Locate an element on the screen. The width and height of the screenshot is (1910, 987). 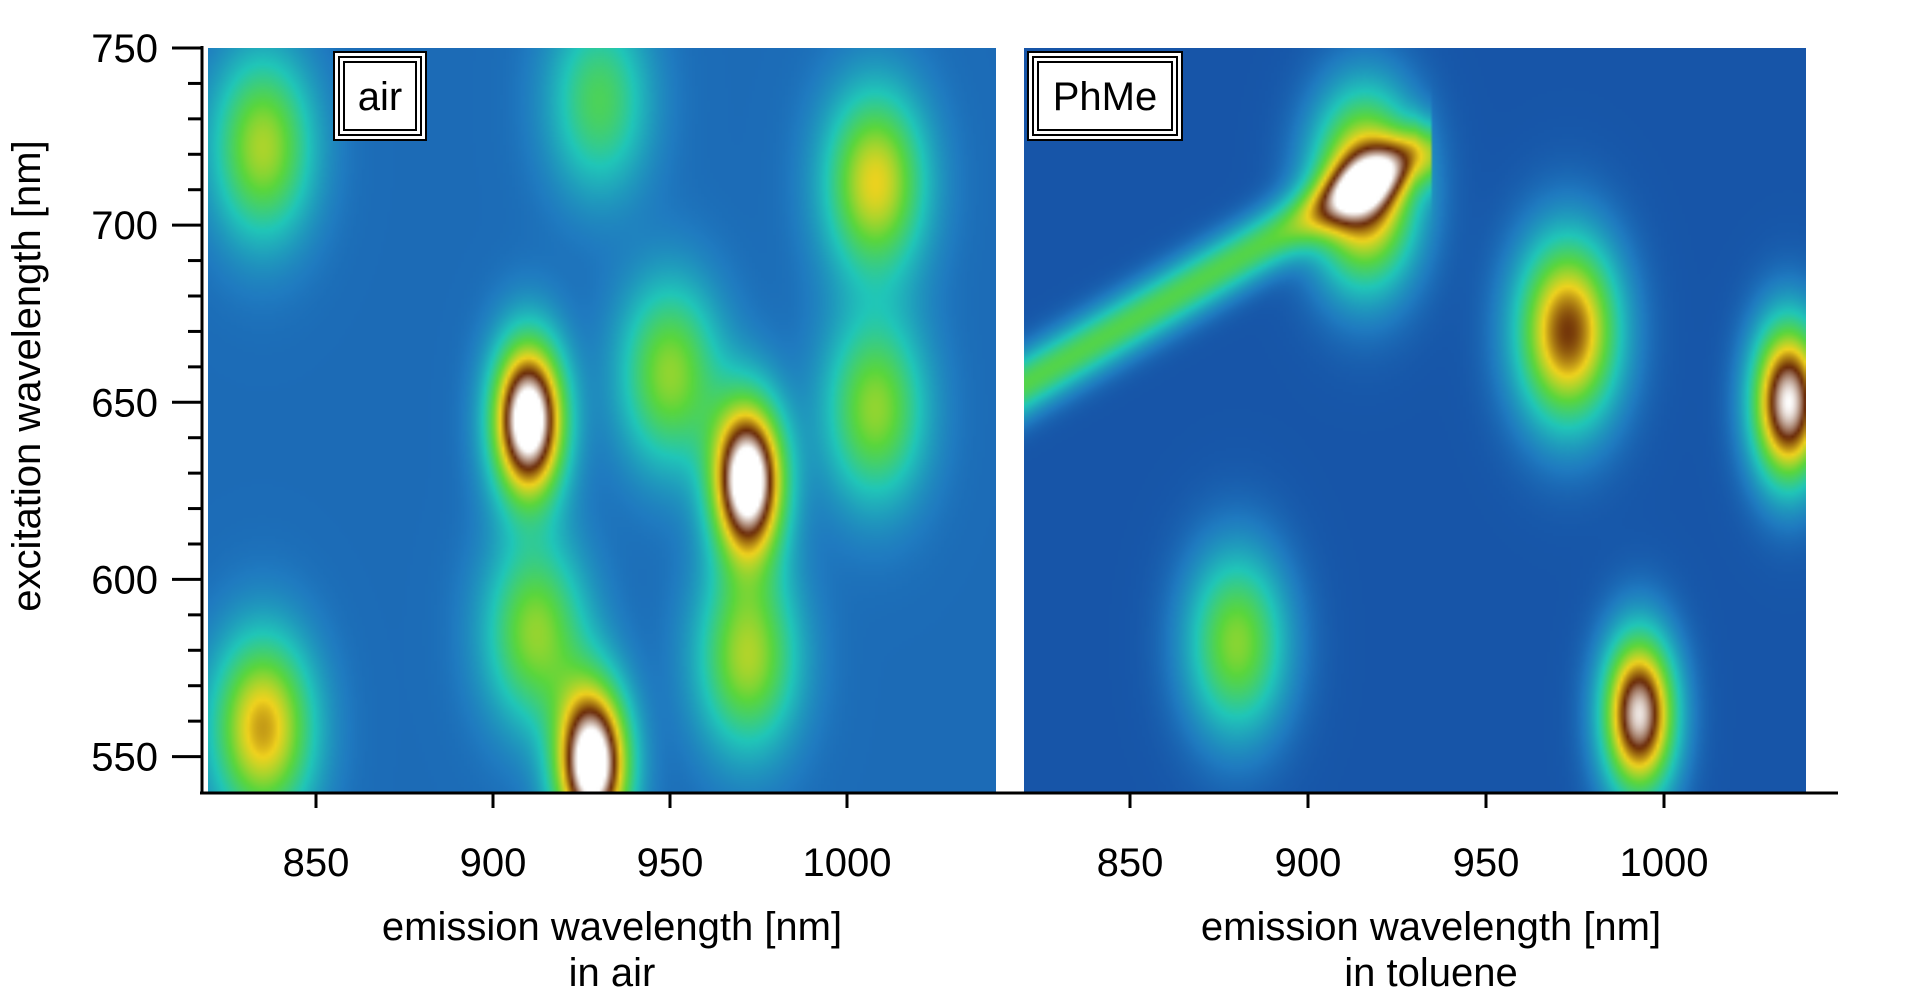
panel-label-box: PhMe is located at coordinates (1105, 96).